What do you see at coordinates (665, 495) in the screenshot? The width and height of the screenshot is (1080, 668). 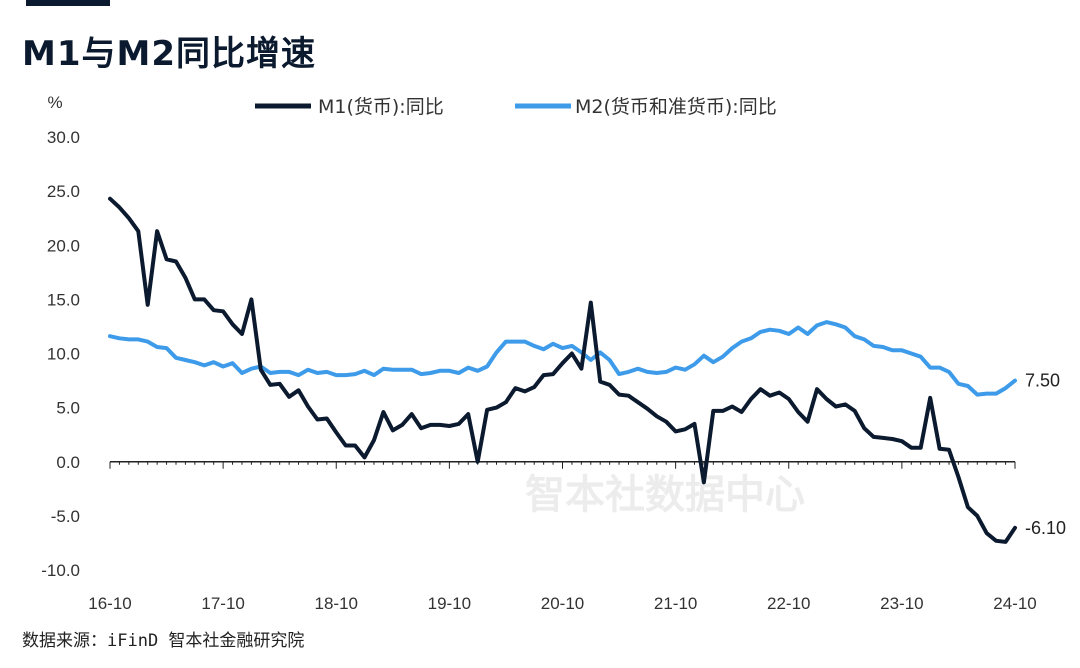 I see `watermark: 智本社数据中心` at bounding box center [665, 495].